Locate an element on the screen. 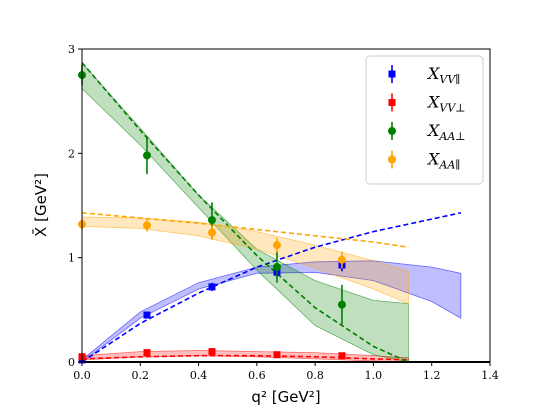 Image resolution: width=545 pixels, height=409 pixels. legend-label-0: XVV∥ is located at coordinates (443, 75).